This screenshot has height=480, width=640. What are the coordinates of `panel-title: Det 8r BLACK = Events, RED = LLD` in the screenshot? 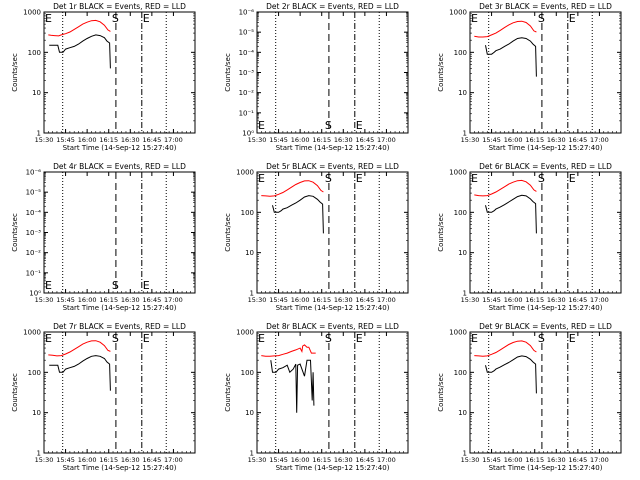 It's located at (332, 326).